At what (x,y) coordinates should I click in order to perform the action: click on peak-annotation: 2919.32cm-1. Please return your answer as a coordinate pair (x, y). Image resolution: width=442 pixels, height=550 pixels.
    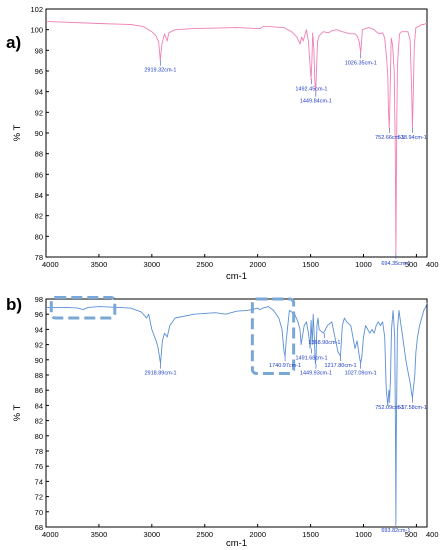
    Looking at the image, I should click on (160, 71).